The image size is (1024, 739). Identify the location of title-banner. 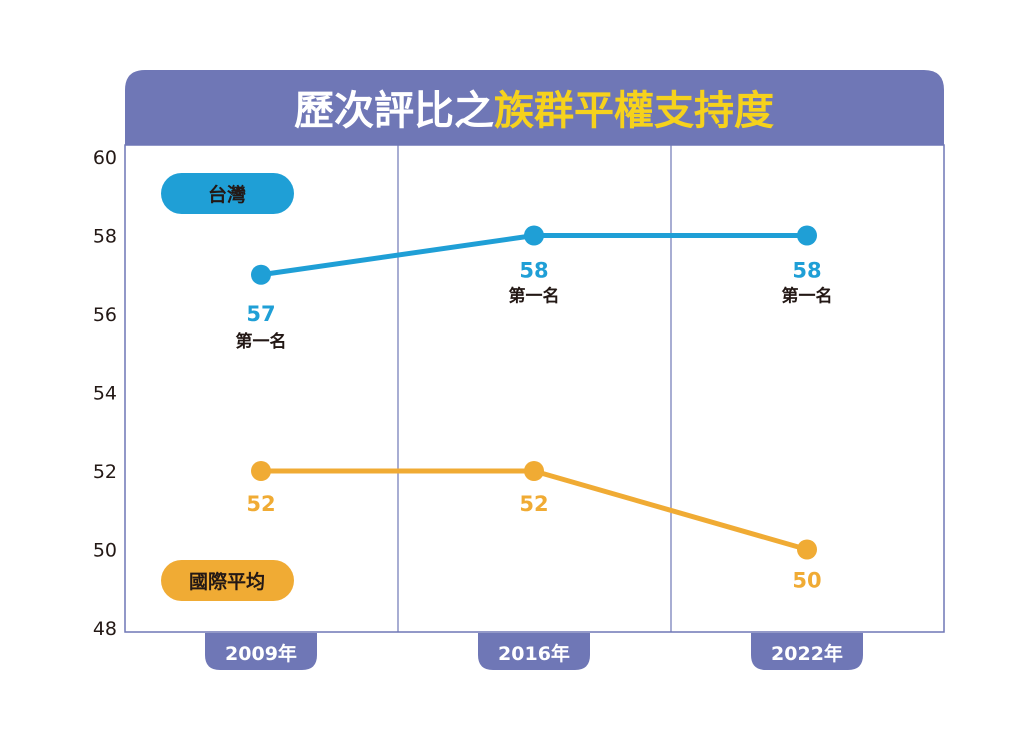
(534, 107).